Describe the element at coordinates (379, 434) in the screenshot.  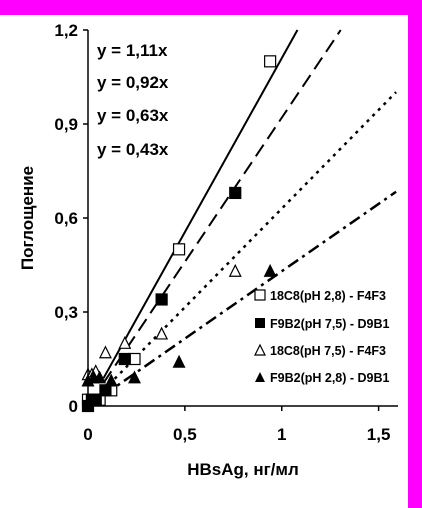
I see `x-tick-label: 1,5` at that location.